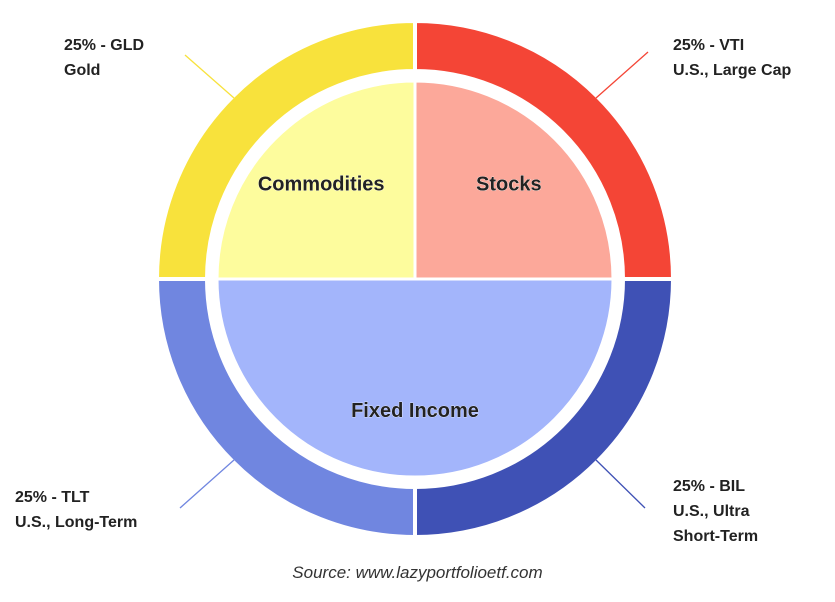 This screenshot has width=835, height=602. I want to click on outer-slice, so click(286, 150).